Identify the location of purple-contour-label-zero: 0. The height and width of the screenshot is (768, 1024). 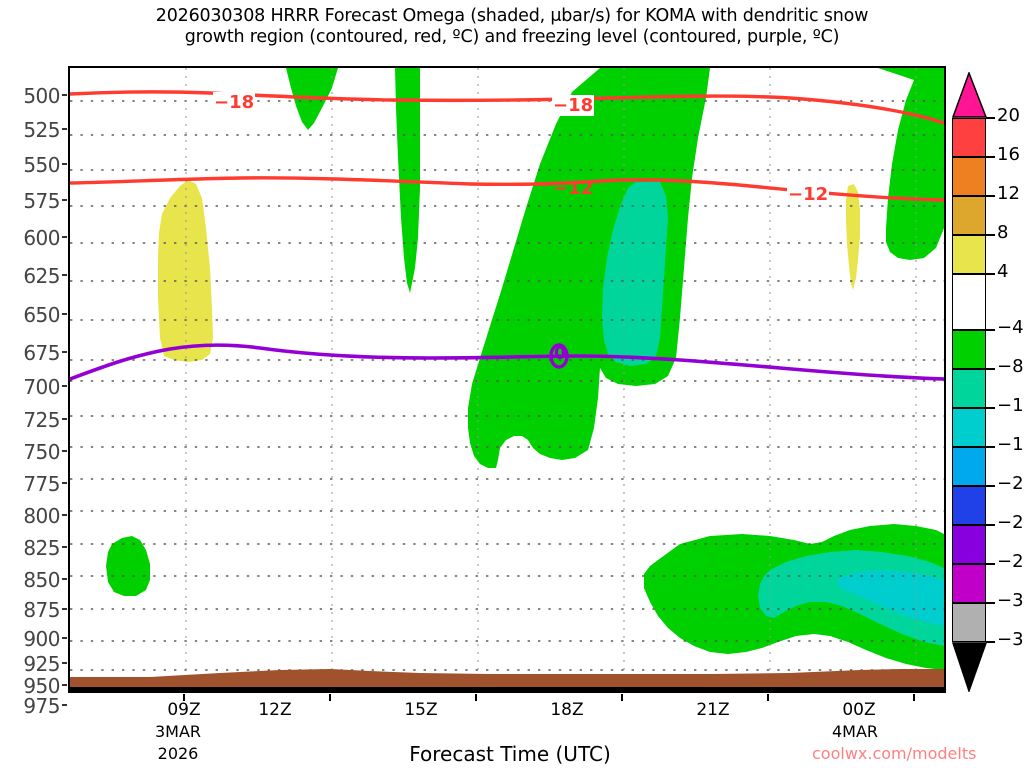
(560, 354).